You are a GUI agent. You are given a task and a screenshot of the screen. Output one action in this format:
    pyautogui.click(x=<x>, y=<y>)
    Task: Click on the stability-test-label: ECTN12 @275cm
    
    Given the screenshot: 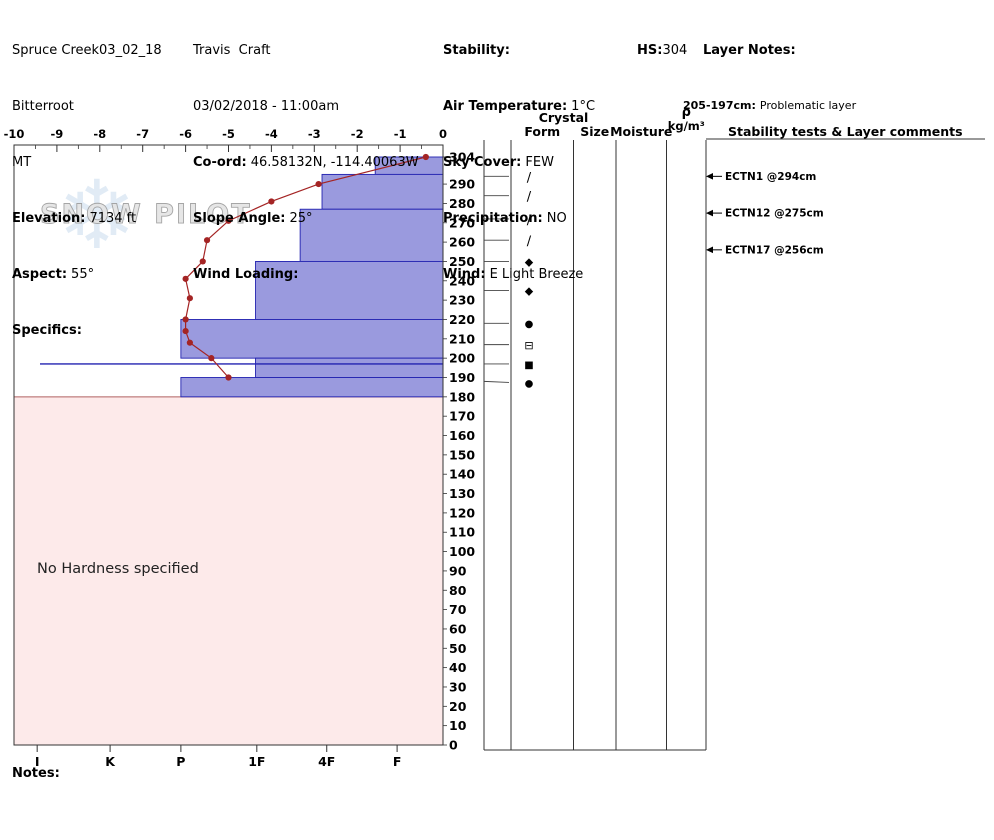 What is the action you would take?
    pyautogui.click(x=774, y=214)
    